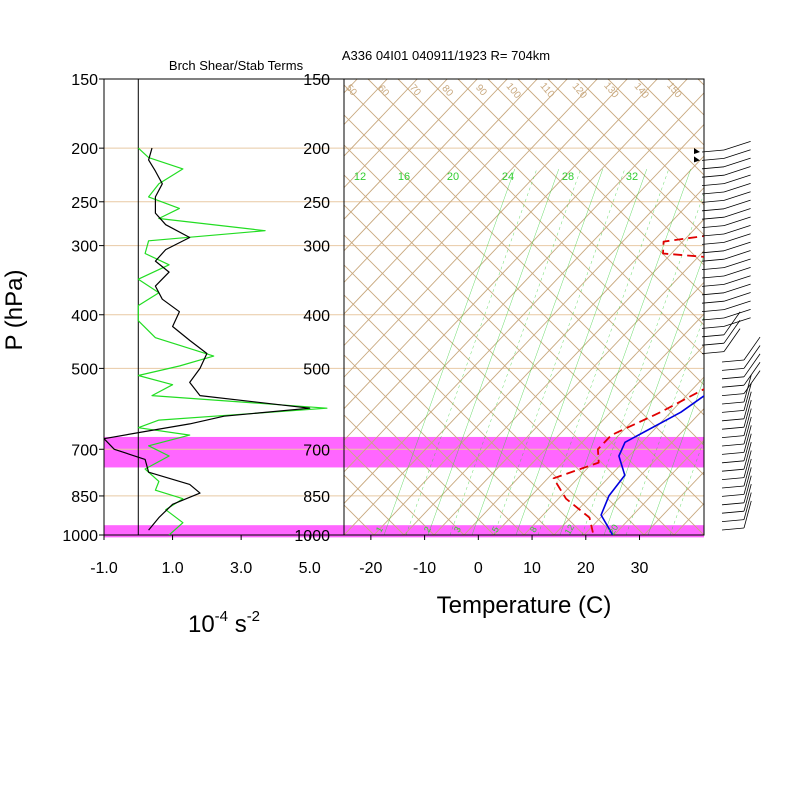 This screenshot has width=800, height=800. Describe the element at coordinates (532, 568) in the screenshot. I see `right-x-tick-label: 10` at that location.